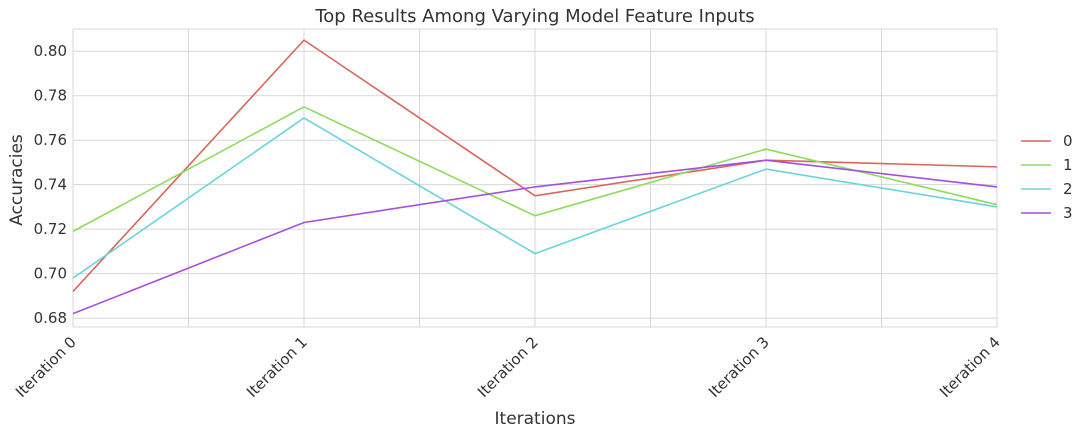  I want to click on y-tick-label: 0.70, so click(50, 274).